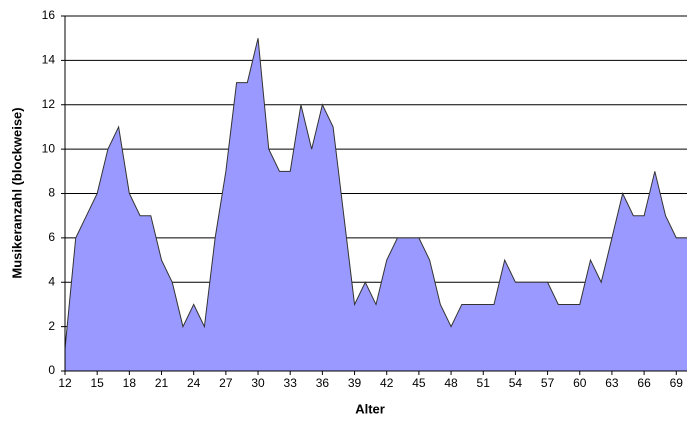 The height and width of the screenshot is (433, 700). Describe the element at coordinates (49, 15) in the screenshot. I see `y-tick-label: 16` at that location.